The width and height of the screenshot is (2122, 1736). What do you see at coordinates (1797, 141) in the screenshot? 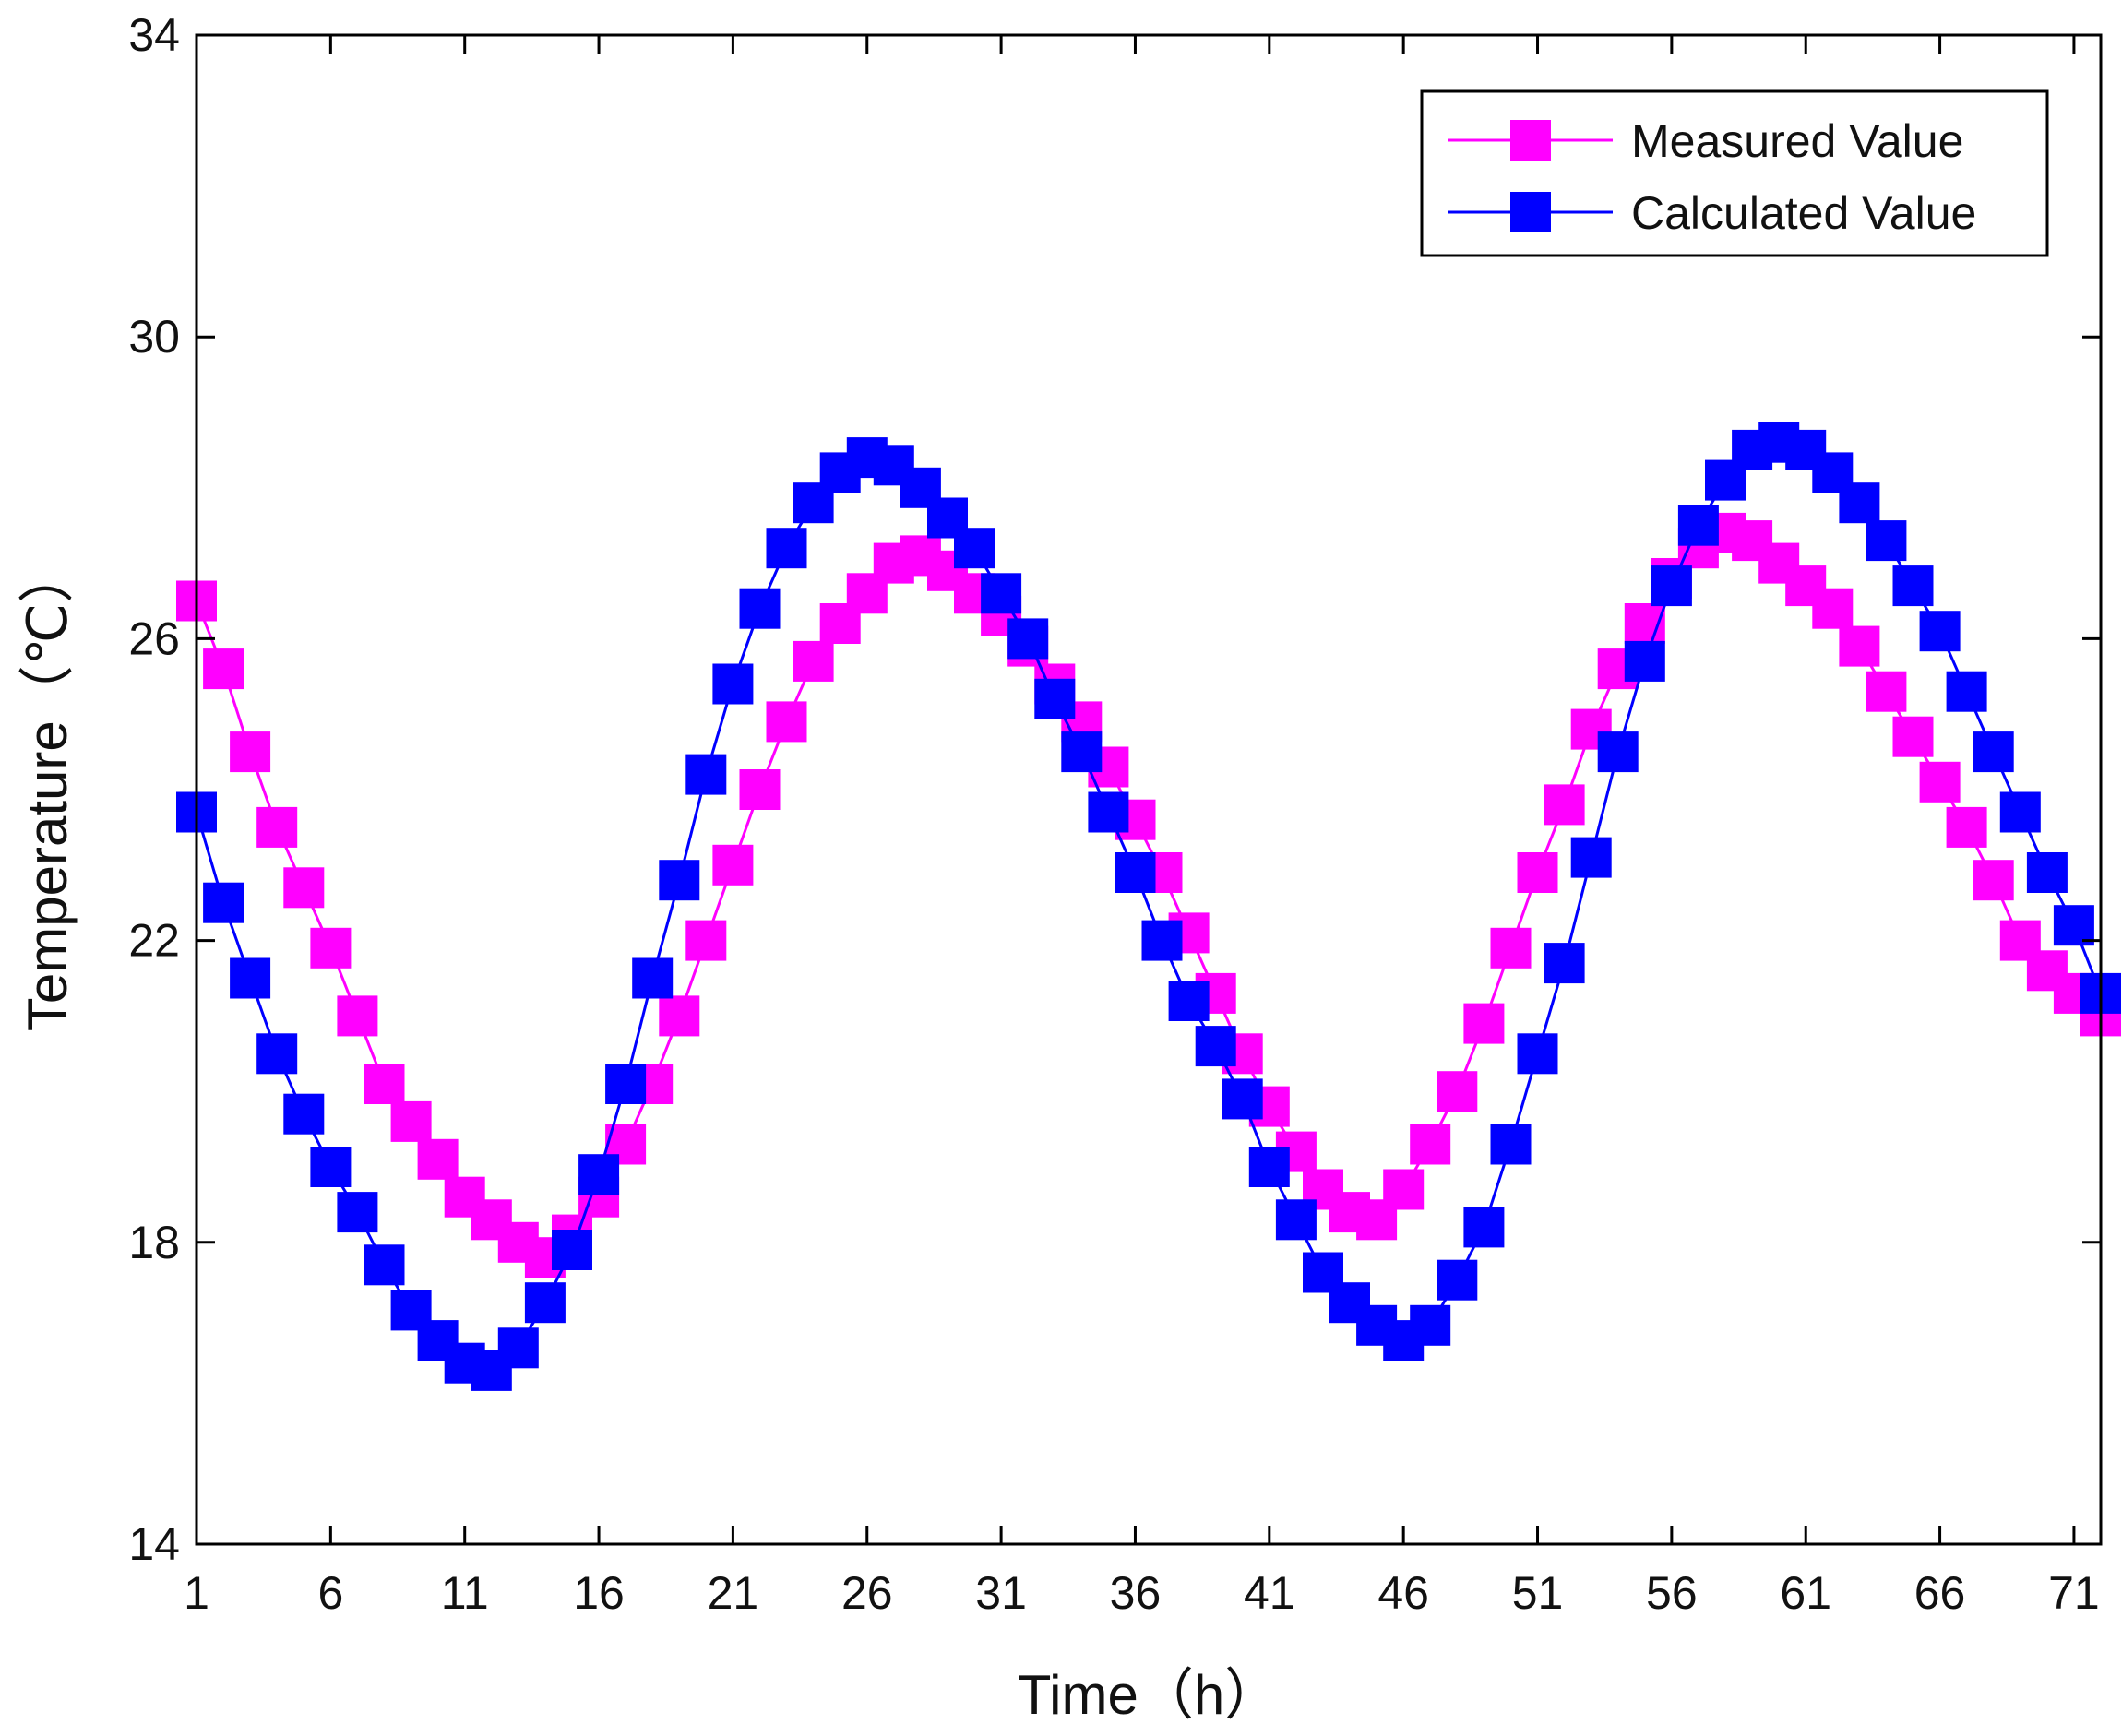
I see `legend-label-measured: Measured Value` at bounding box center [1797, 141].